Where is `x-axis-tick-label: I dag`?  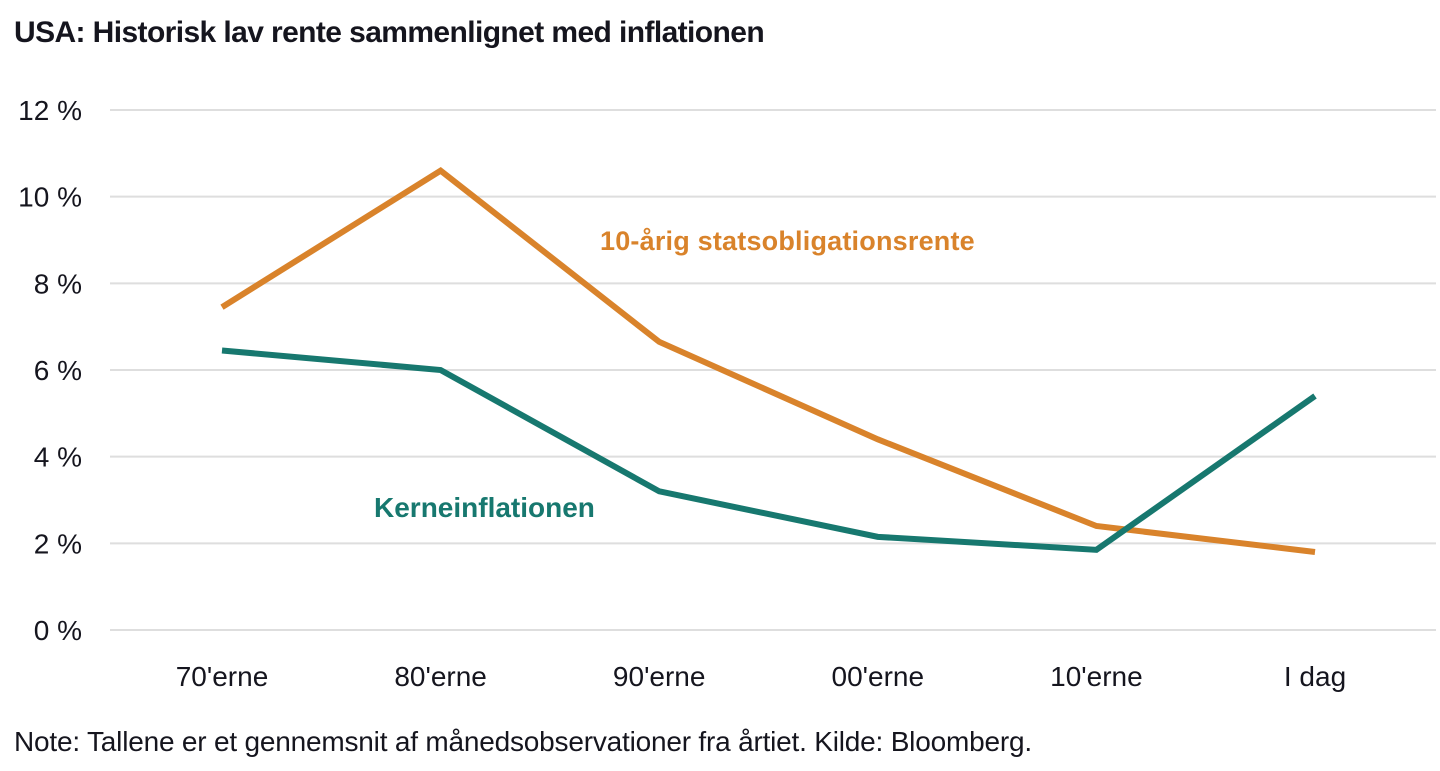
x-axis-tick-label: I dag is located at coordinates (1315, 676).